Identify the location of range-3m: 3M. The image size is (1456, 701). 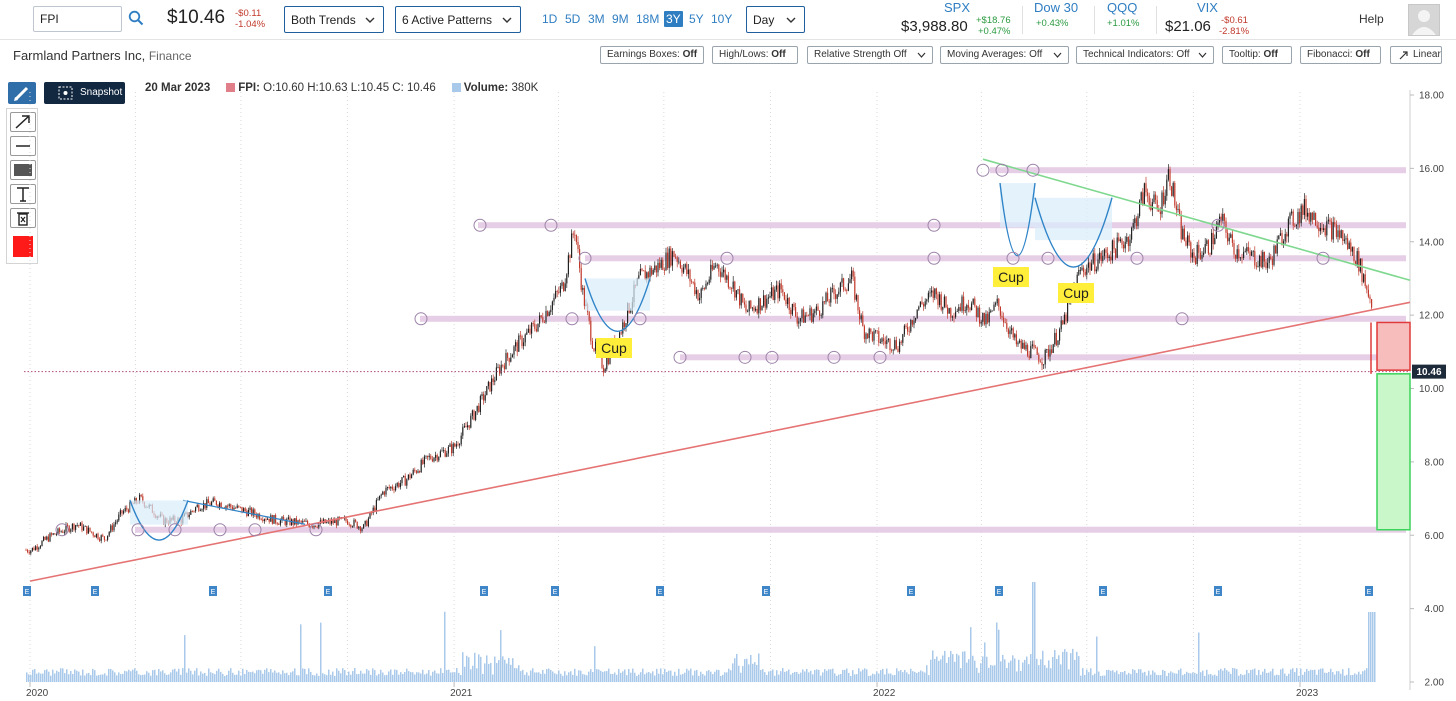
(596, 19).